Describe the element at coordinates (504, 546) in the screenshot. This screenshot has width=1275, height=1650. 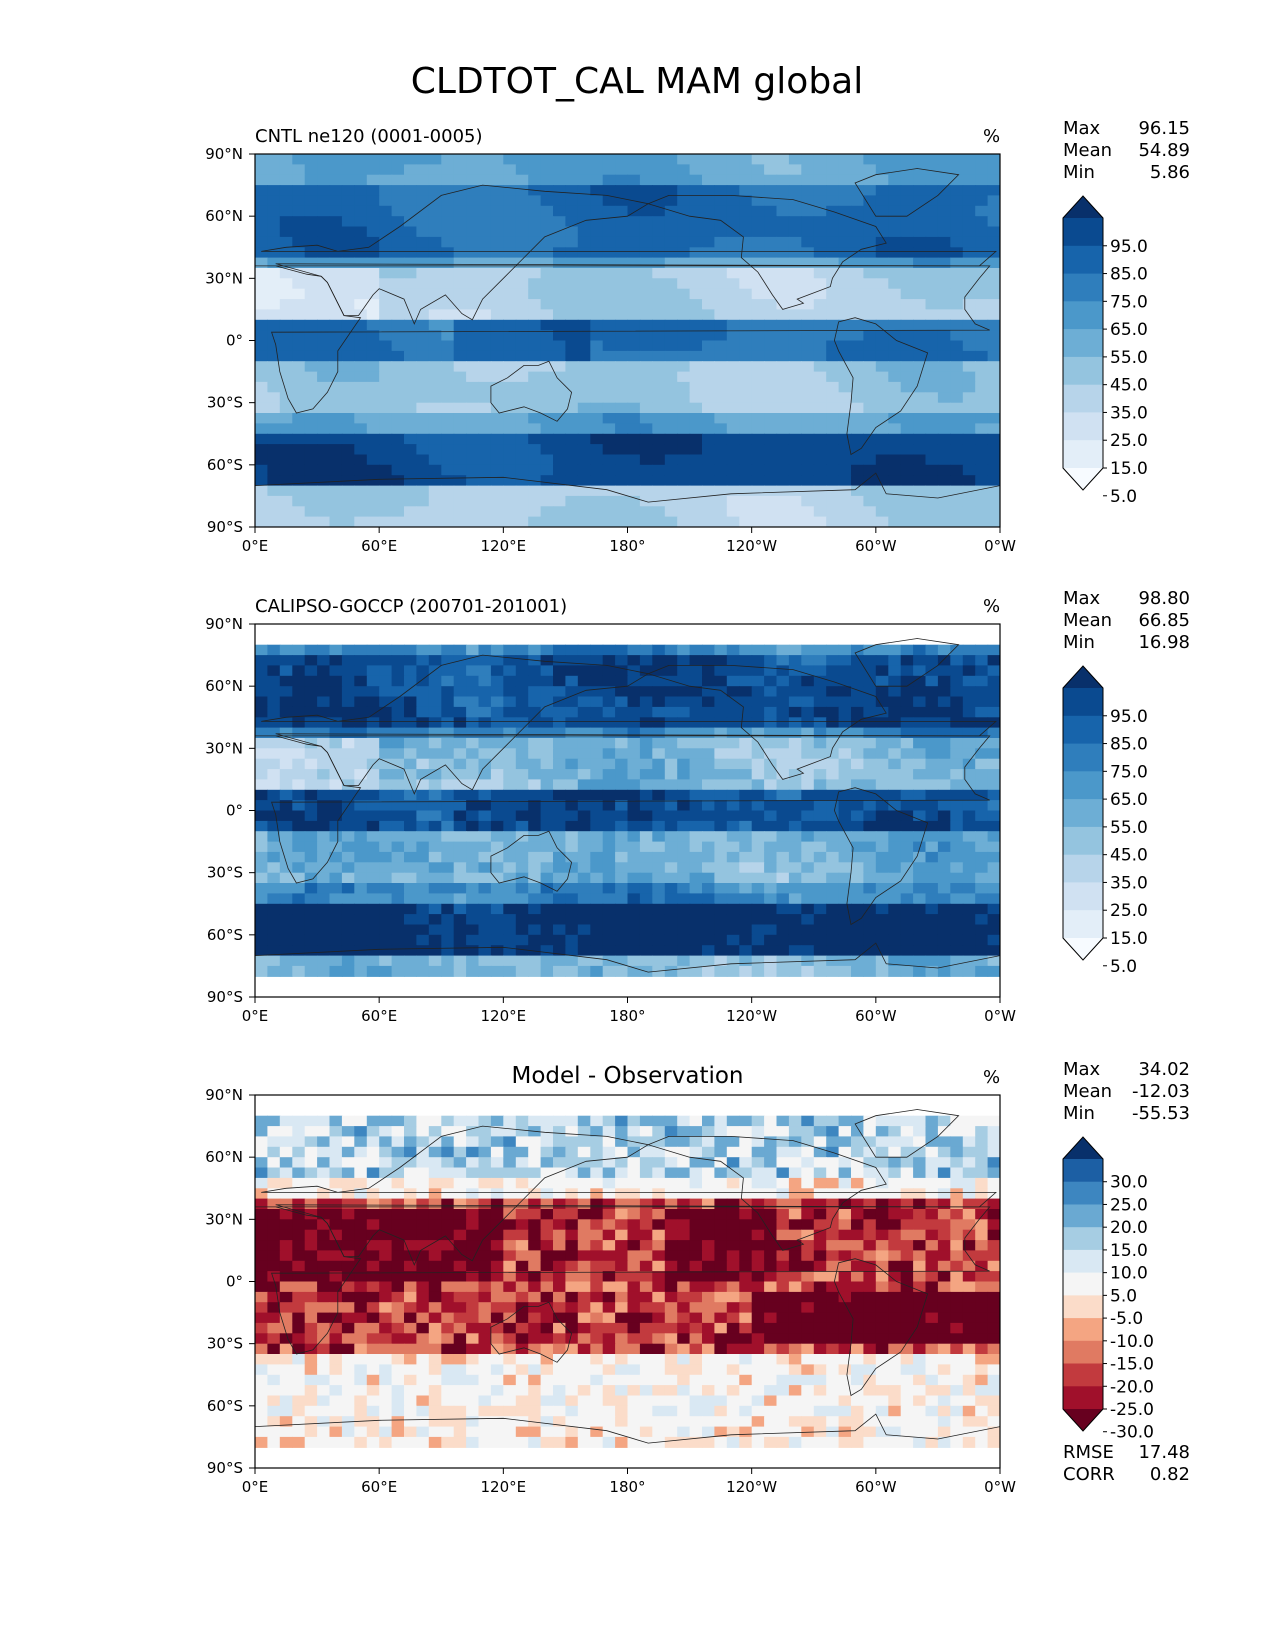
I see `x-tick-label: 120°E` at that location.